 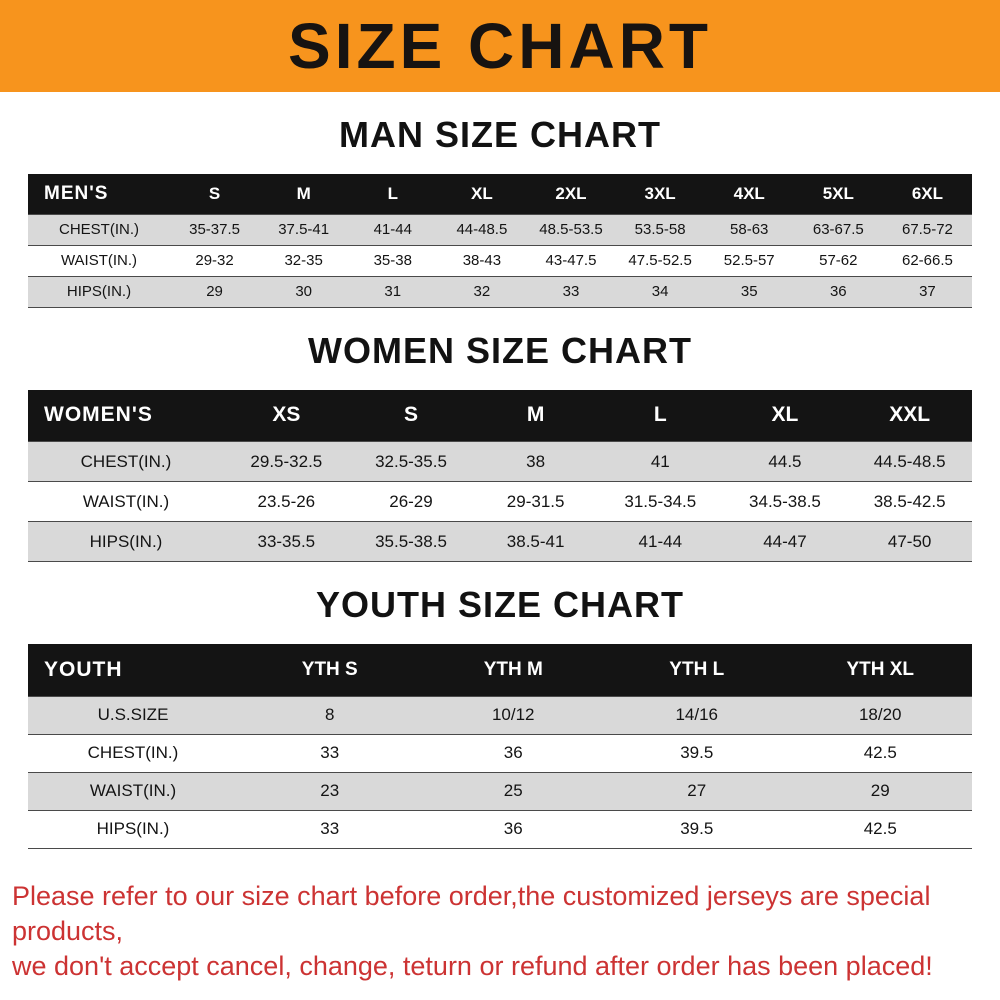 I want to click on size-column-header: YTH XL, so click(x=880, y=670).